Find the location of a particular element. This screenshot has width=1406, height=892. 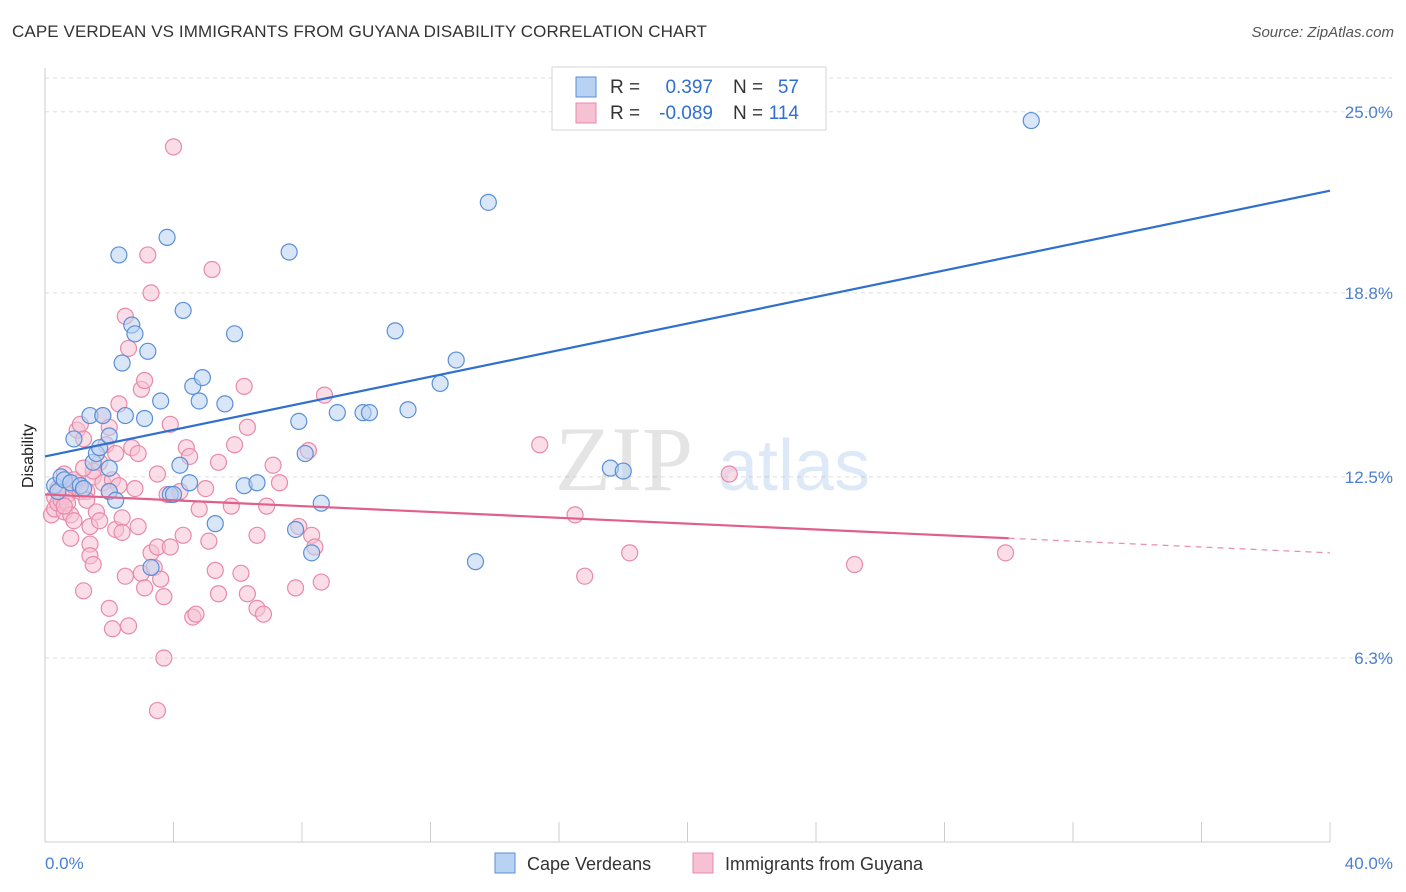

series-legend: Cape Verdeans Immigrants from Guyana is located at coordinates (709, 863).